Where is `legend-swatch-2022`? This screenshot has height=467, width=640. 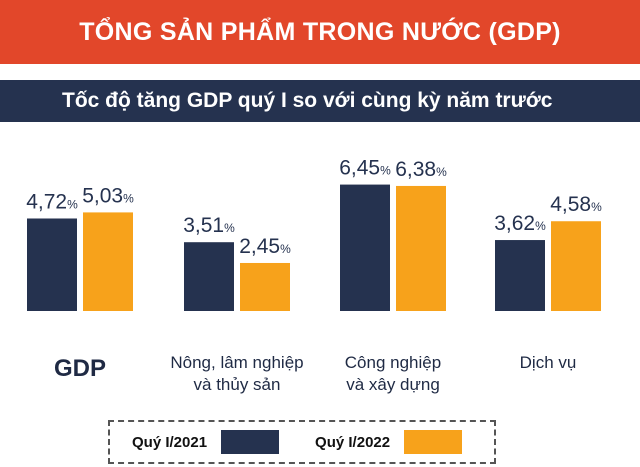
legend-swatch-2022 is located at coordinates (433, 442).